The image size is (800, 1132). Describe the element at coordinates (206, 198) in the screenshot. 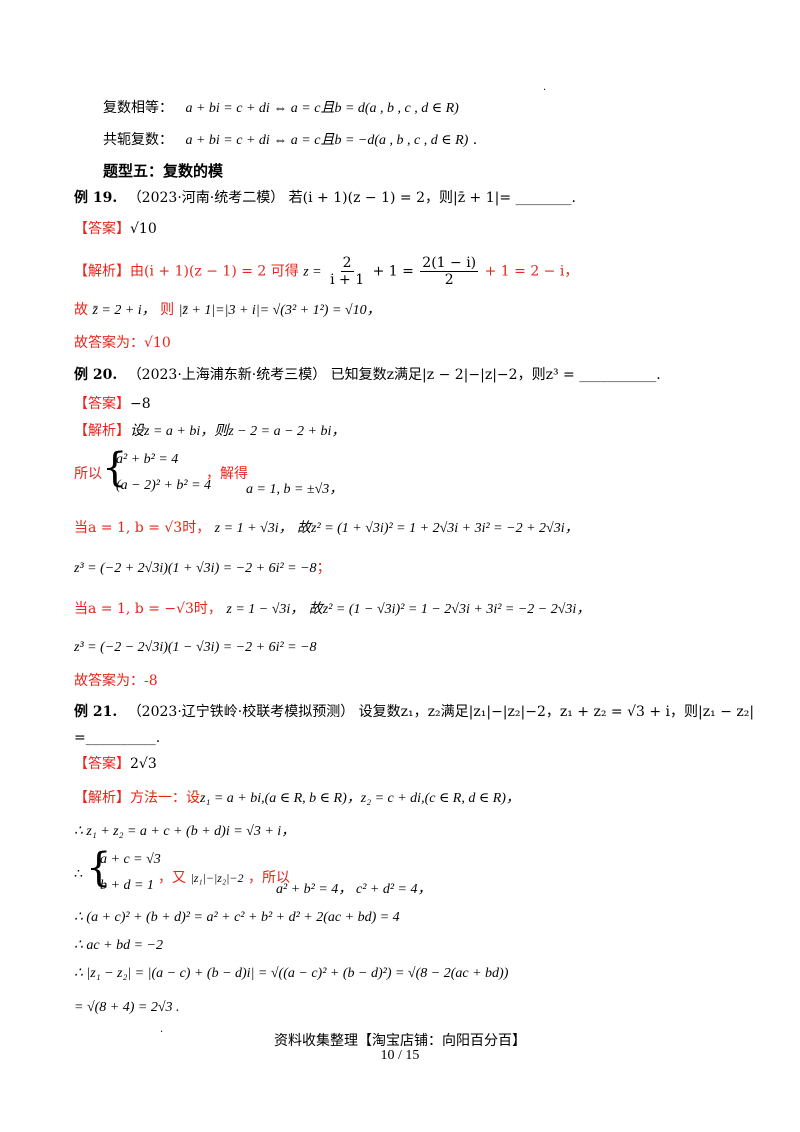

I see `ex19-source: （2023·河南·统考二模）` at that location.